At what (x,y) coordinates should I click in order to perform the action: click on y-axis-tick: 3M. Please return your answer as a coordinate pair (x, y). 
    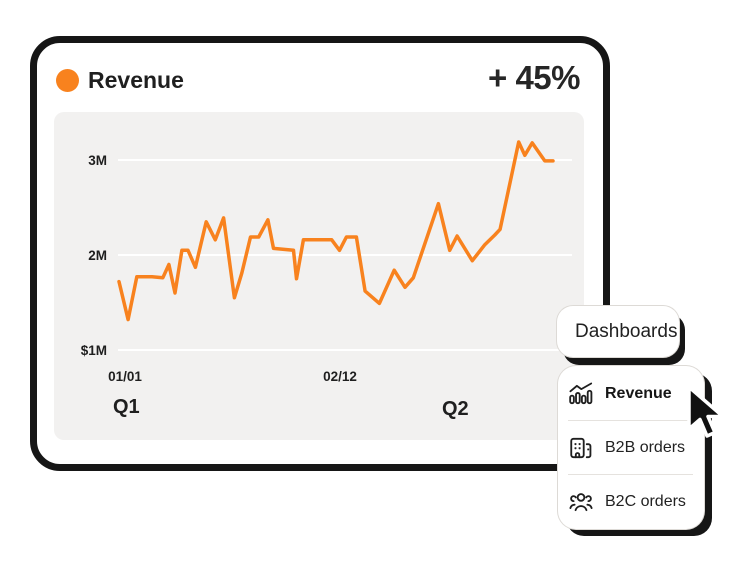
    Looking at the image, I should click on (97, 160).